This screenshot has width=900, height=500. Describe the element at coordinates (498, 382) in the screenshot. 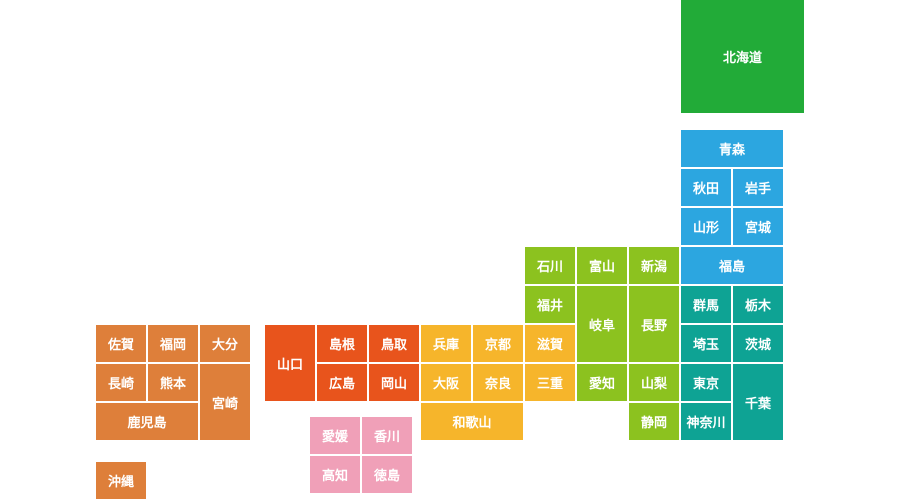

I see `prefecture-tile: 奈良` at that location.